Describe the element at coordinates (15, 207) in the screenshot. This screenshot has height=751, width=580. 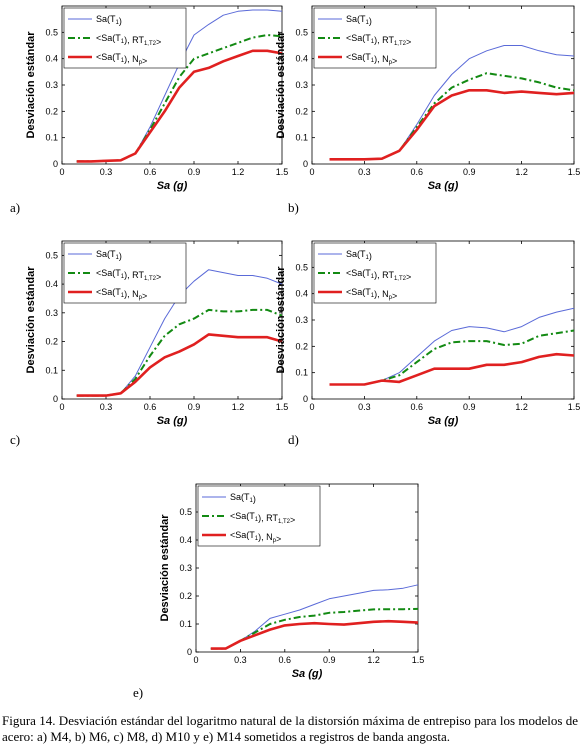
I see `panel-label-a: a)` at that location.